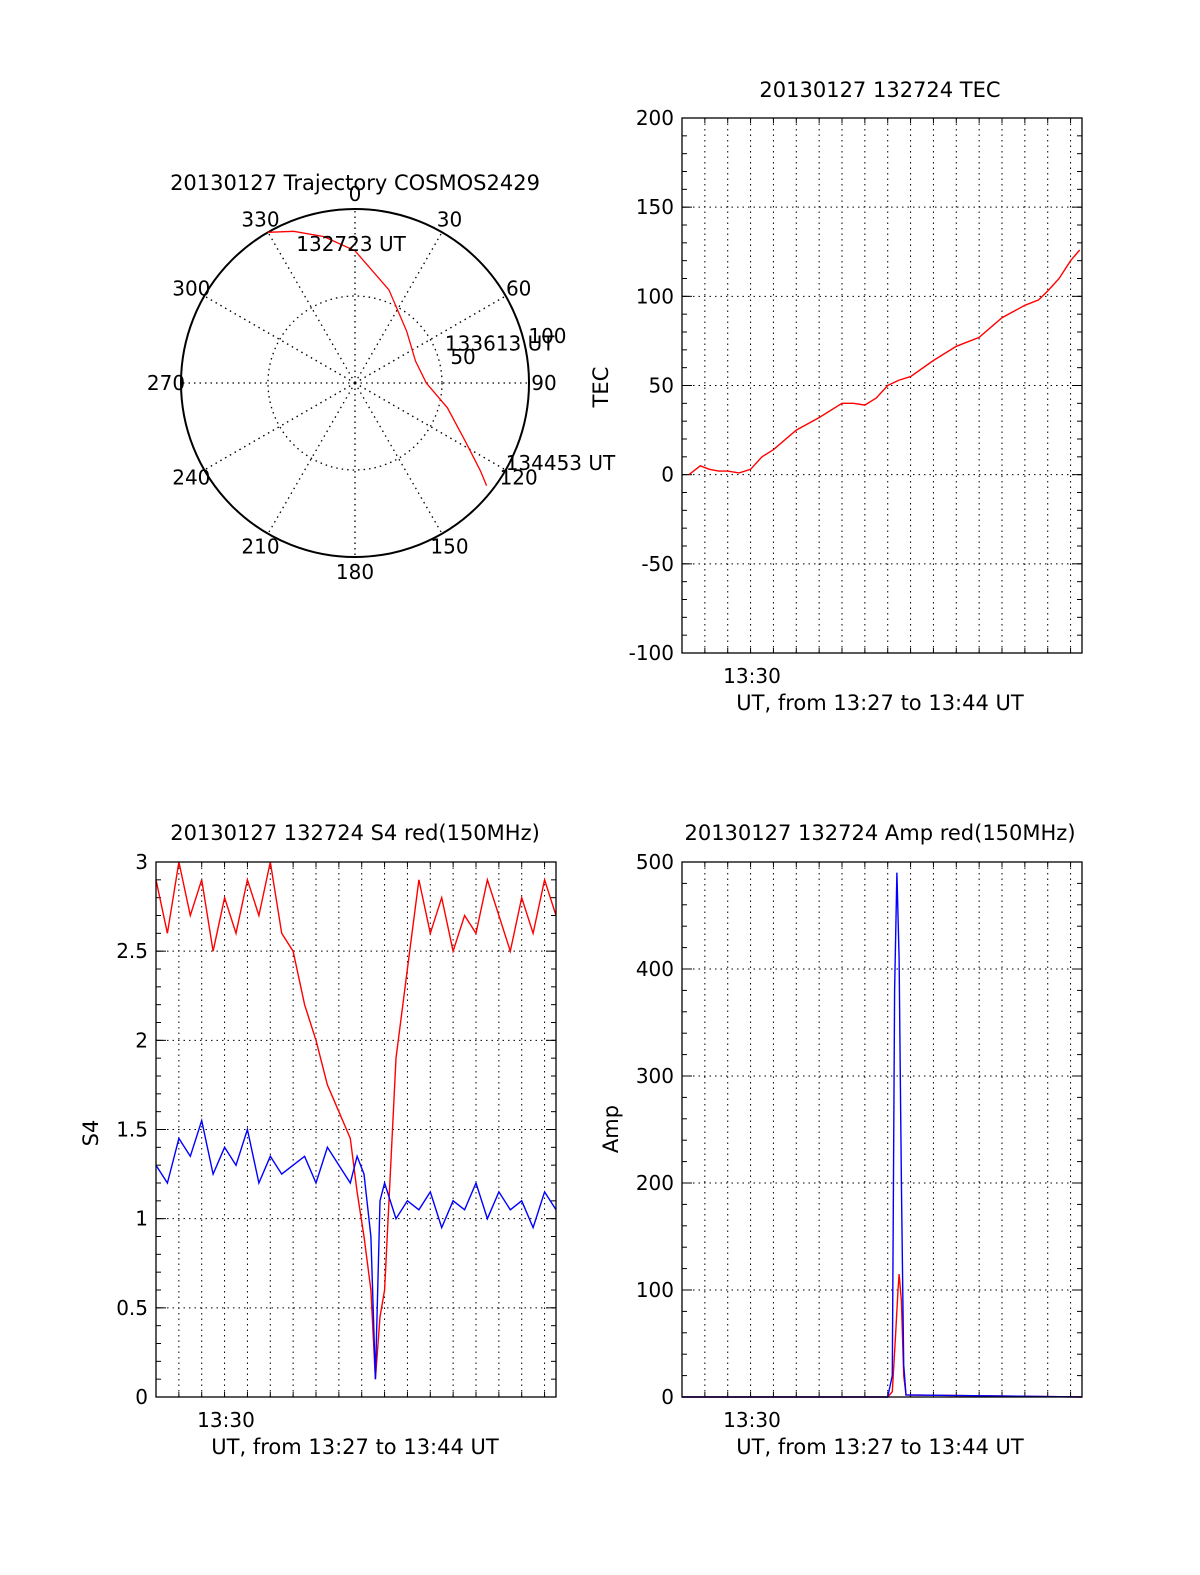 Image resolution: width=1200 pixels, height=1575 pixels. I want to click on polar-radial-label: 100, so click(547, 336).